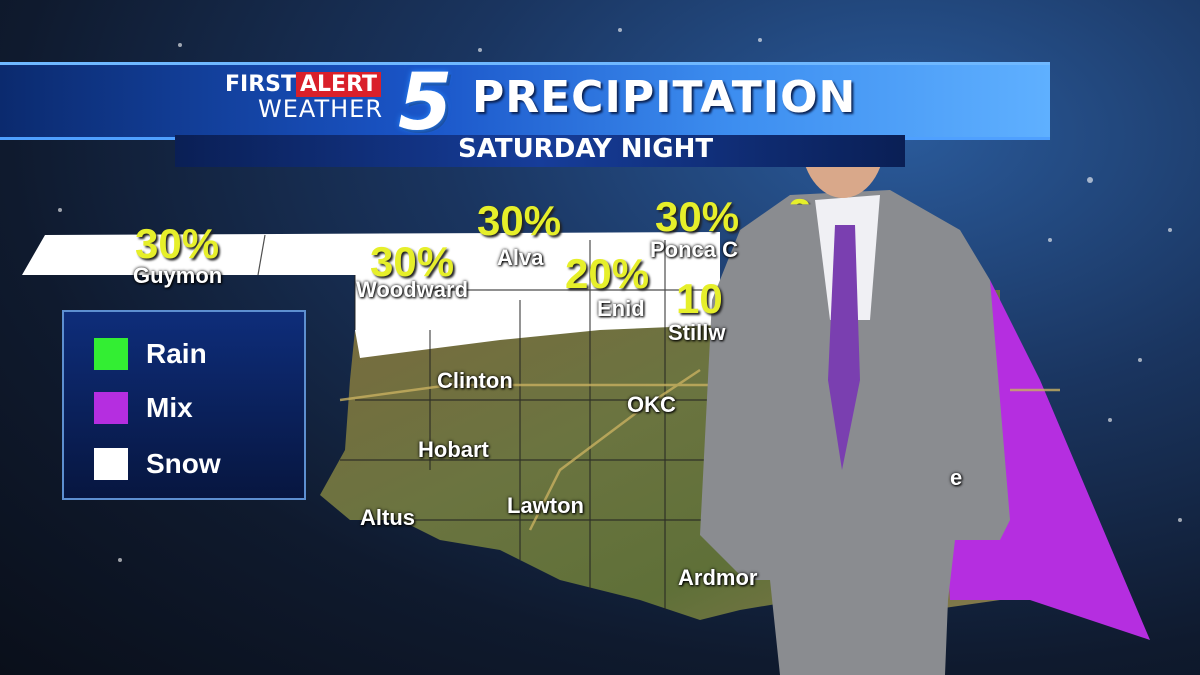  Describe the element at coordinates (799, 197) in the screenshot. I see `percent-partial: 2` at that location.